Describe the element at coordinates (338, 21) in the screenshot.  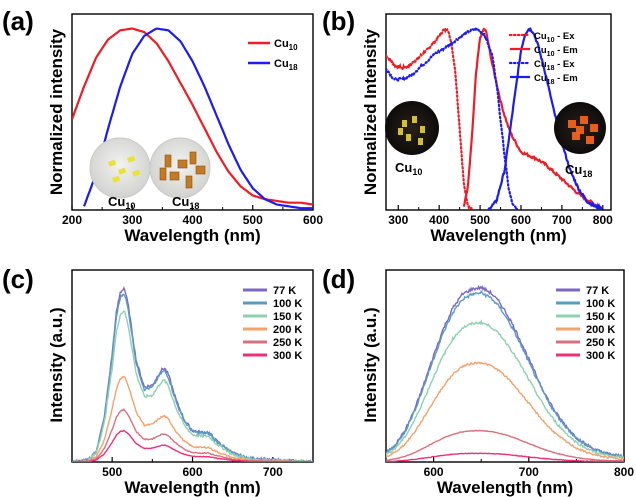
I see `panel-label: (b)` at that location.